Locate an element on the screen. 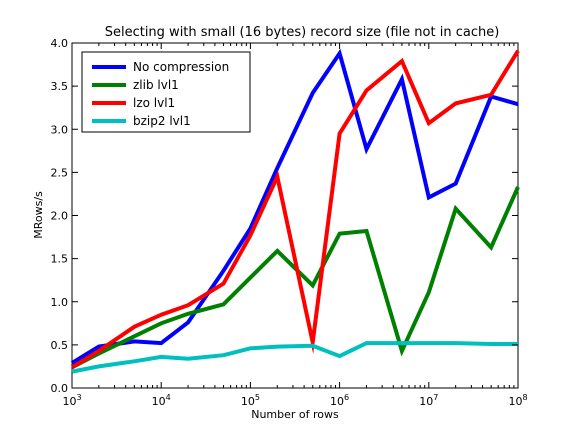 The image size is (576, 432). y-tick-label: 2.0 is located at coordinates (60, 216).